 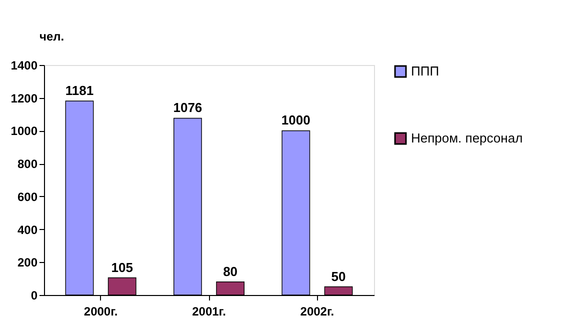 I want to click on data-label: 1181, so click(x=79, y=90).